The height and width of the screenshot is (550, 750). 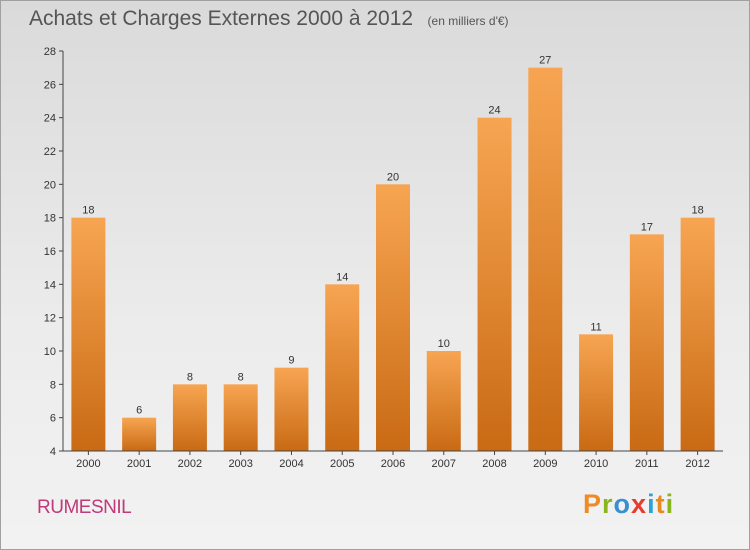 I want to click on data-label-2010: 11, so click(x=595, y=327).